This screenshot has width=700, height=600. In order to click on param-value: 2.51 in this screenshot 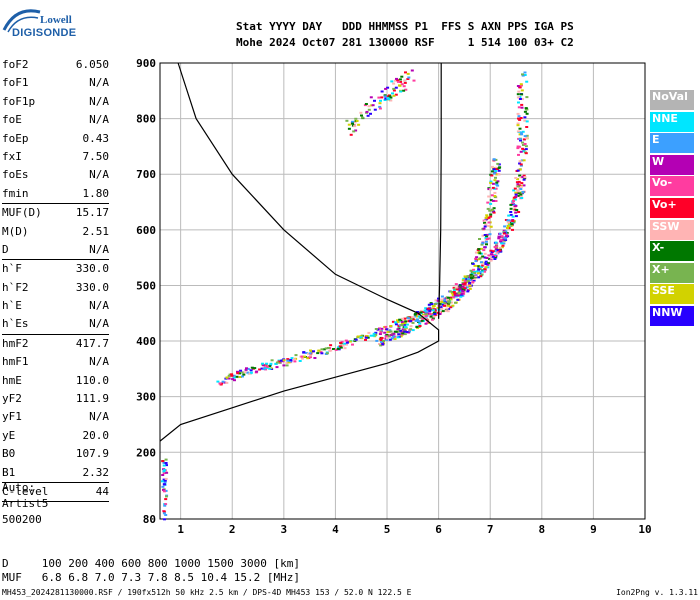, I will do `click(96, 231)`.